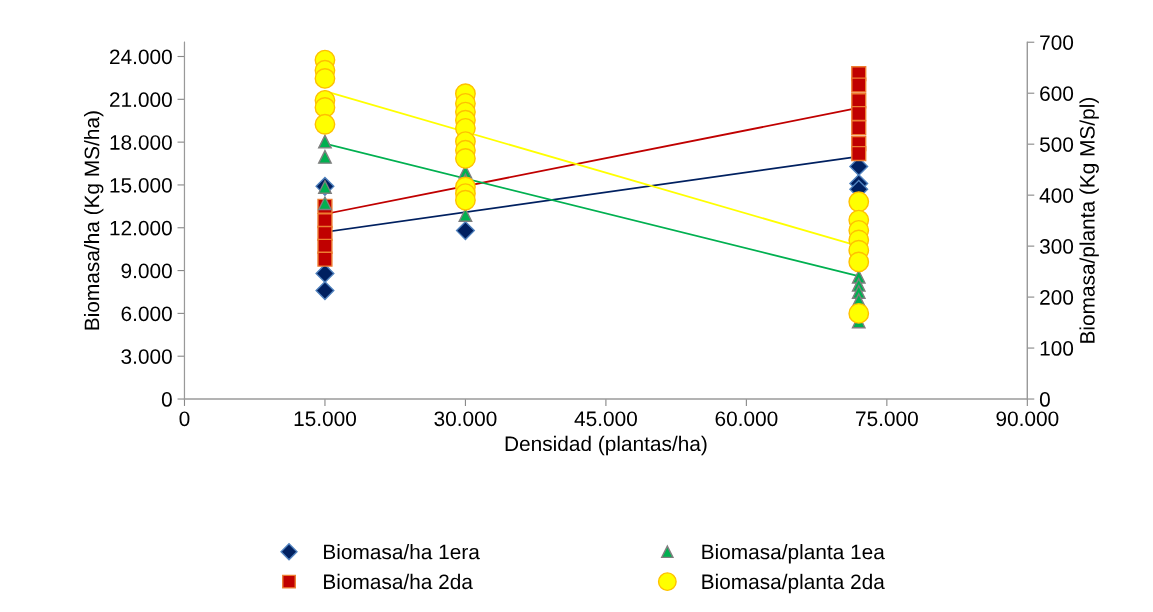  I want to click on y2-tick-label: 600, so click(1057, 93).